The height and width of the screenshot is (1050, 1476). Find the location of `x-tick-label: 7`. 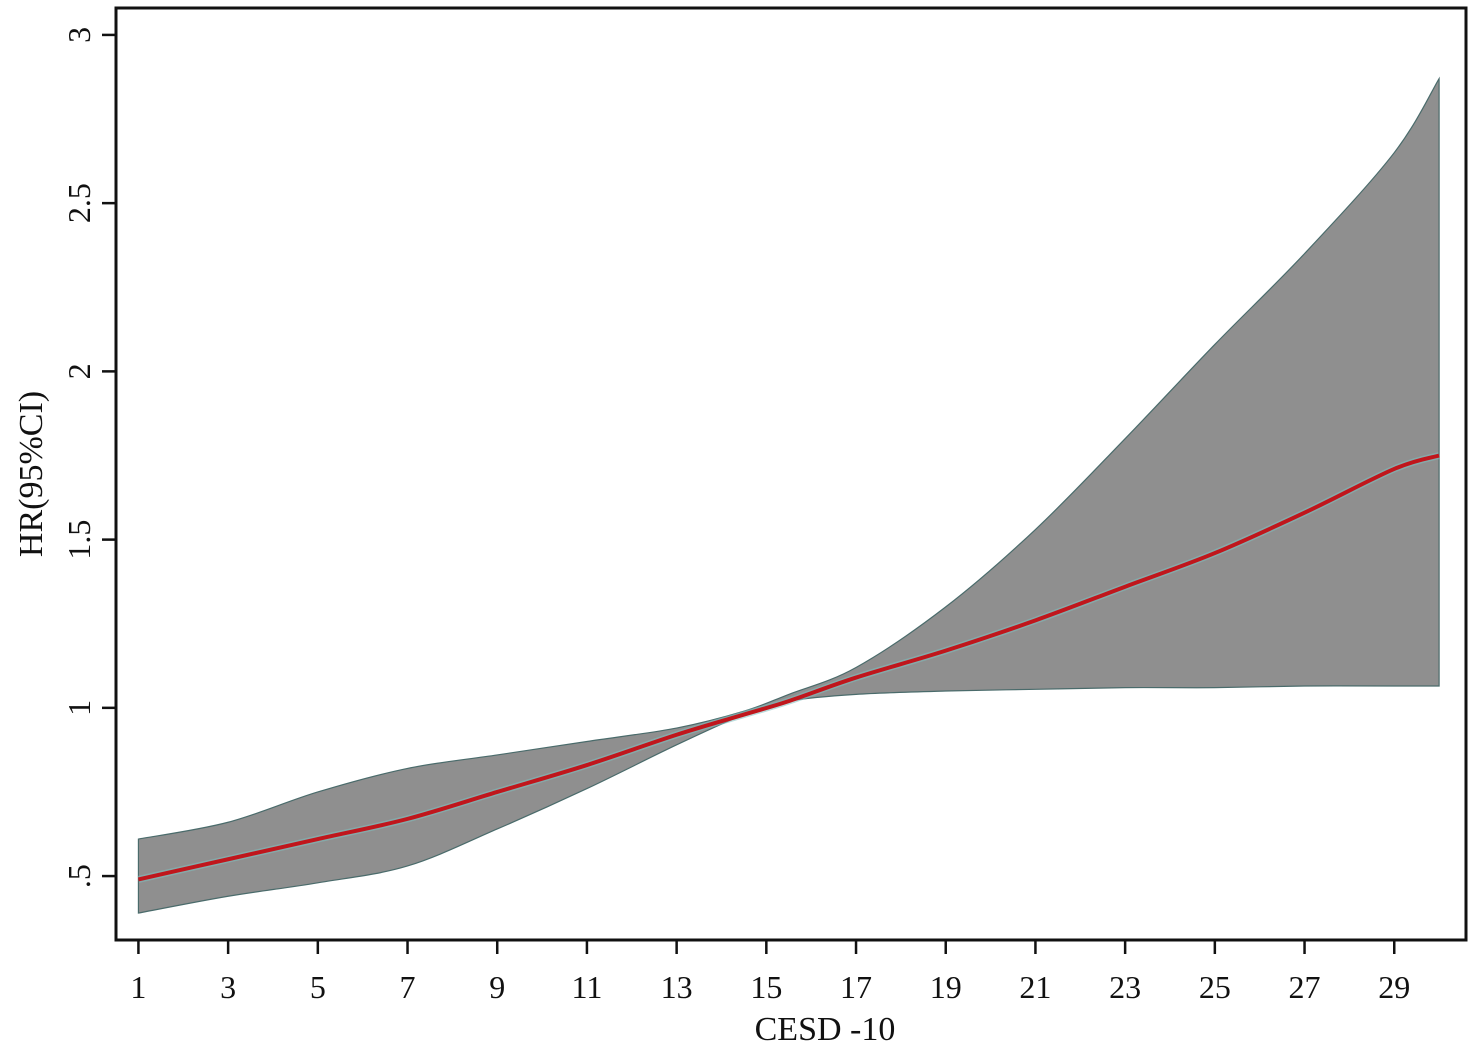

x-tick-label: 7 is located at coordinates (408, 987).